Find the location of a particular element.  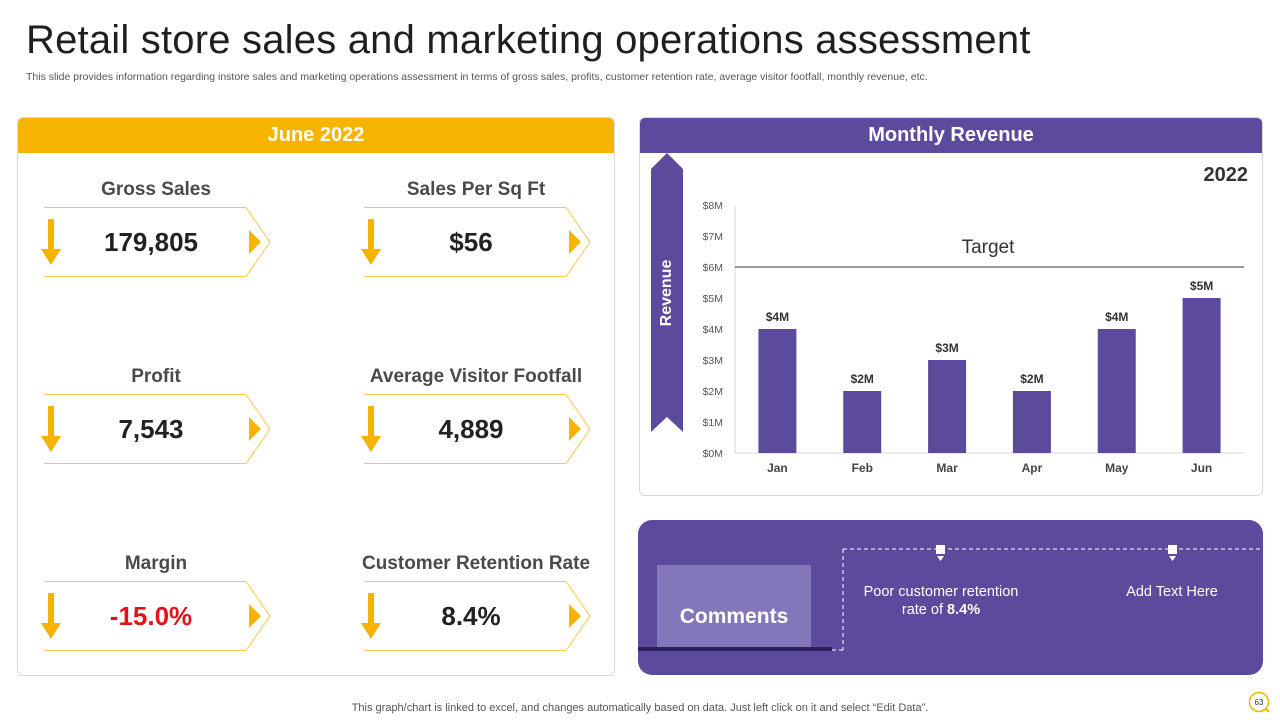

comment-item-2: Add Text Here is located at coordinates (1172, 592).